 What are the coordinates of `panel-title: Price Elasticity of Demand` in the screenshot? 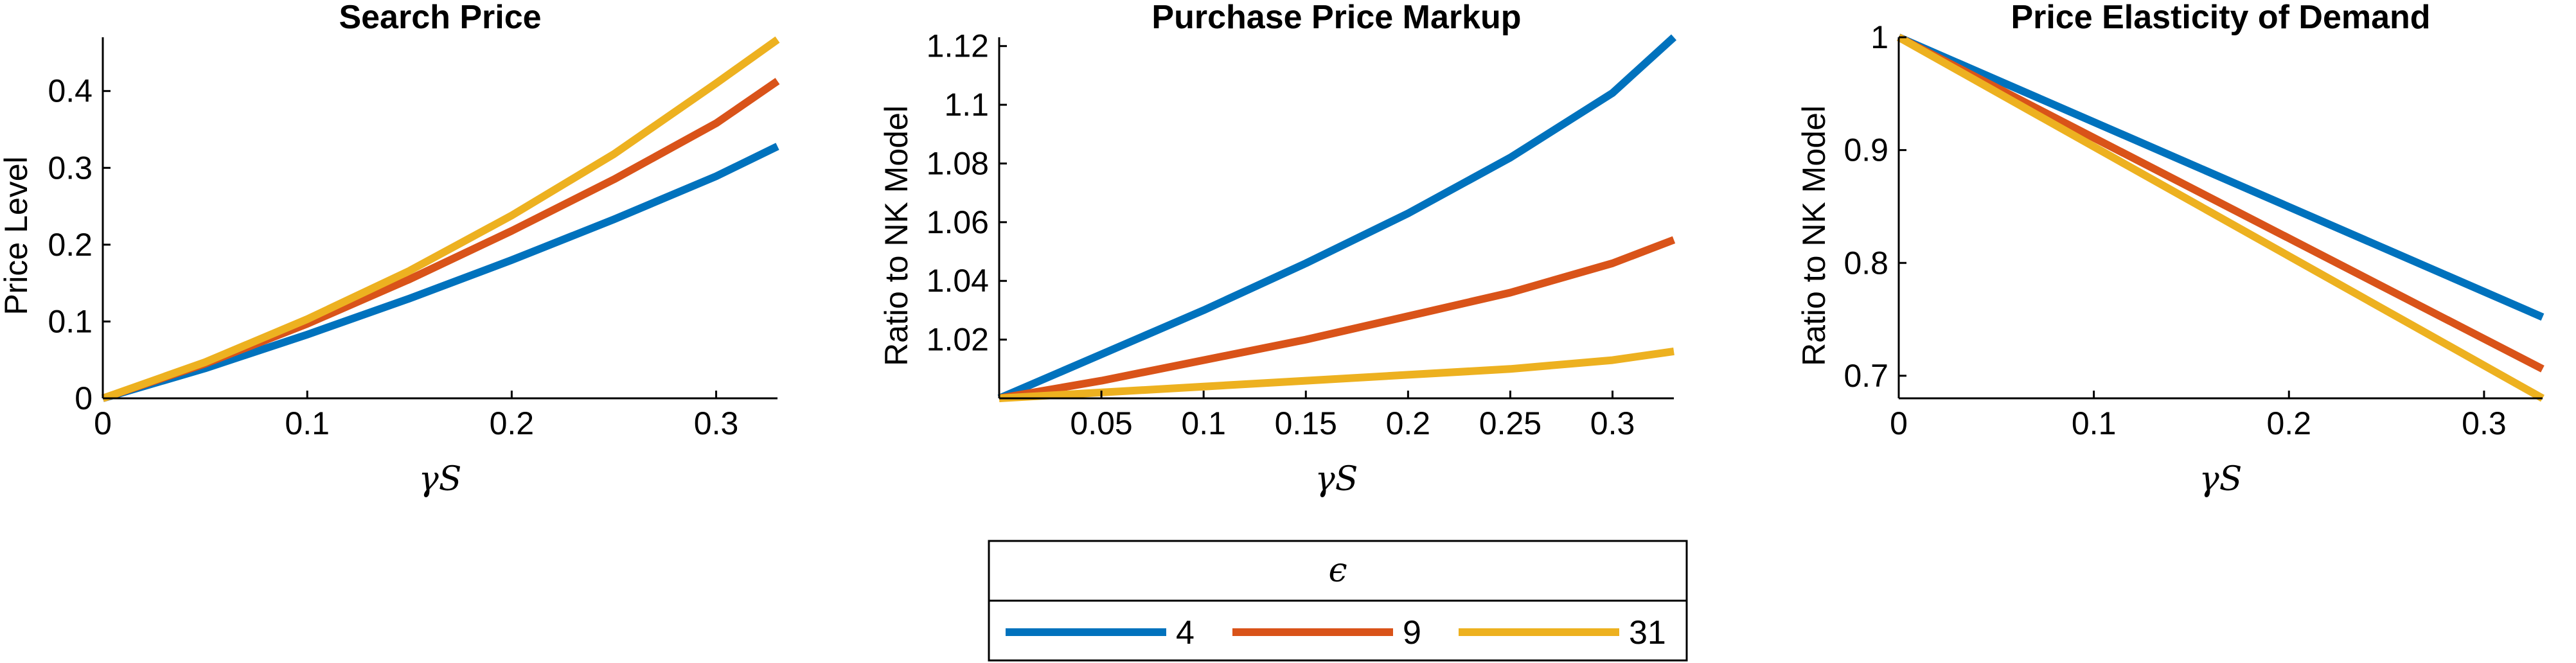 It's located at (2221, 18).